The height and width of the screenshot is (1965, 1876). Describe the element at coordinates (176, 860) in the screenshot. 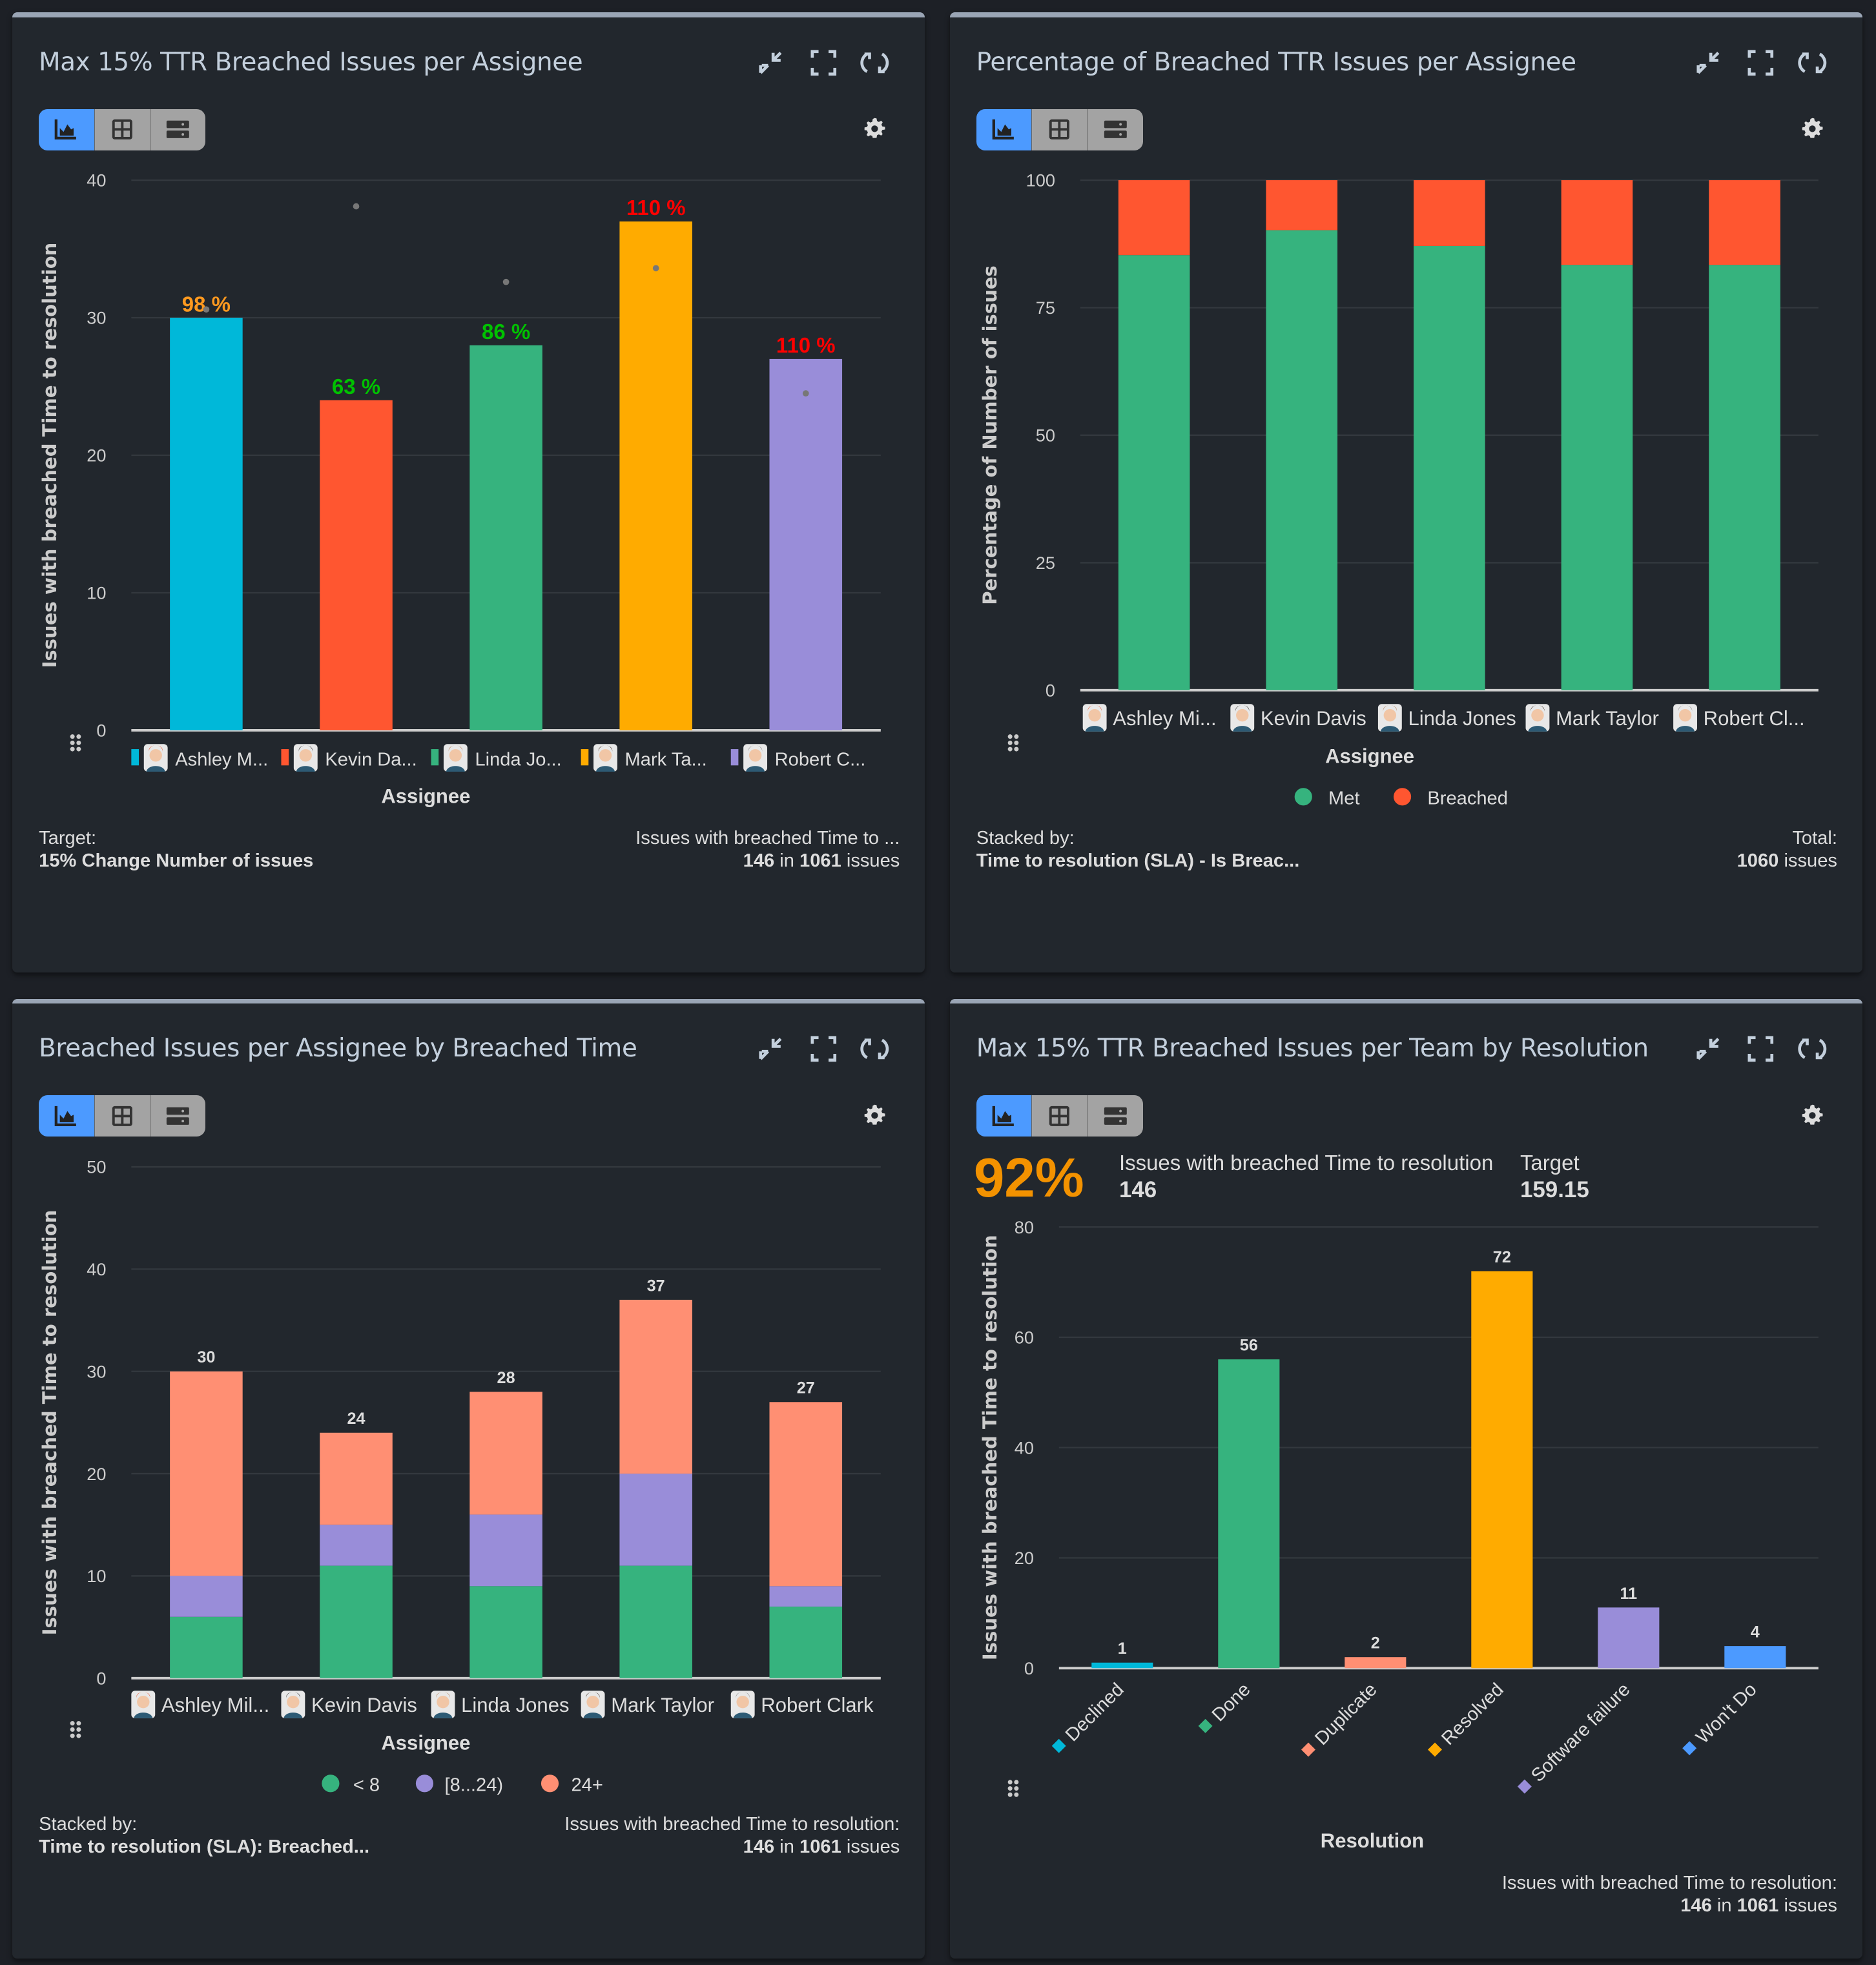

I see `footer-left-value: 15% Change Number of issues` at that location.